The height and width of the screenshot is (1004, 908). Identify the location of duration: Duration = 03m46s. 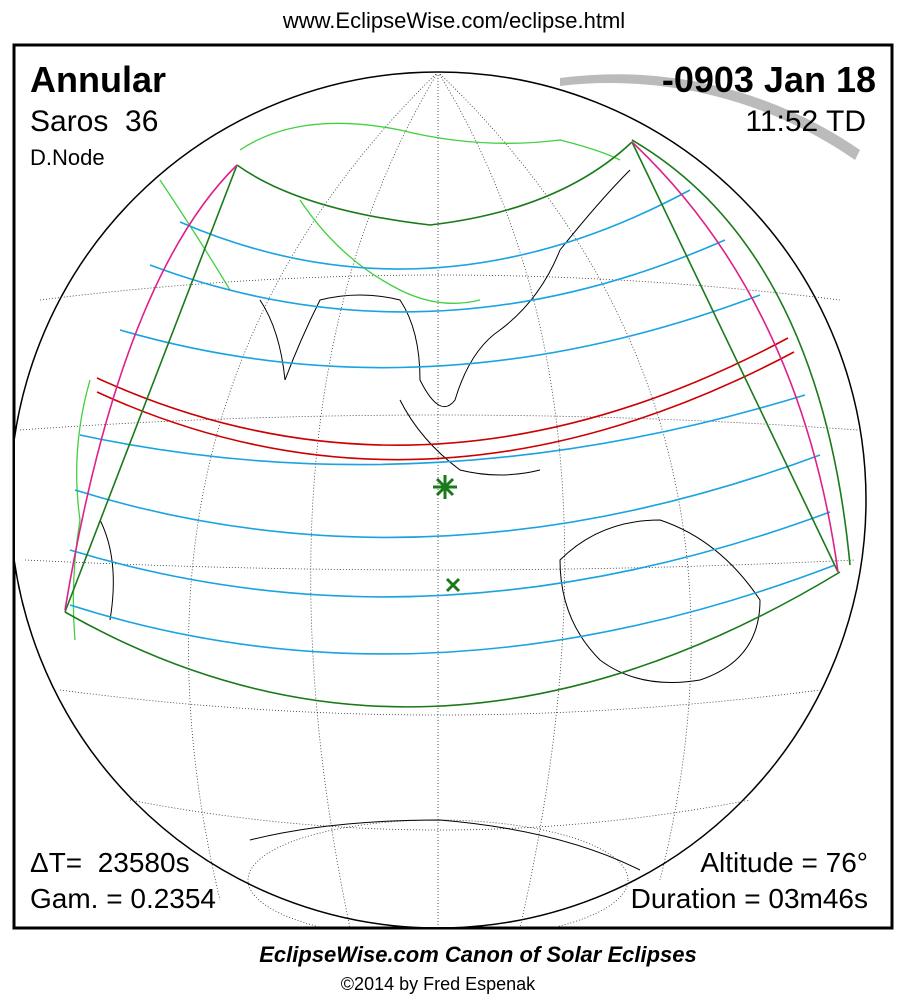
(749, 898).